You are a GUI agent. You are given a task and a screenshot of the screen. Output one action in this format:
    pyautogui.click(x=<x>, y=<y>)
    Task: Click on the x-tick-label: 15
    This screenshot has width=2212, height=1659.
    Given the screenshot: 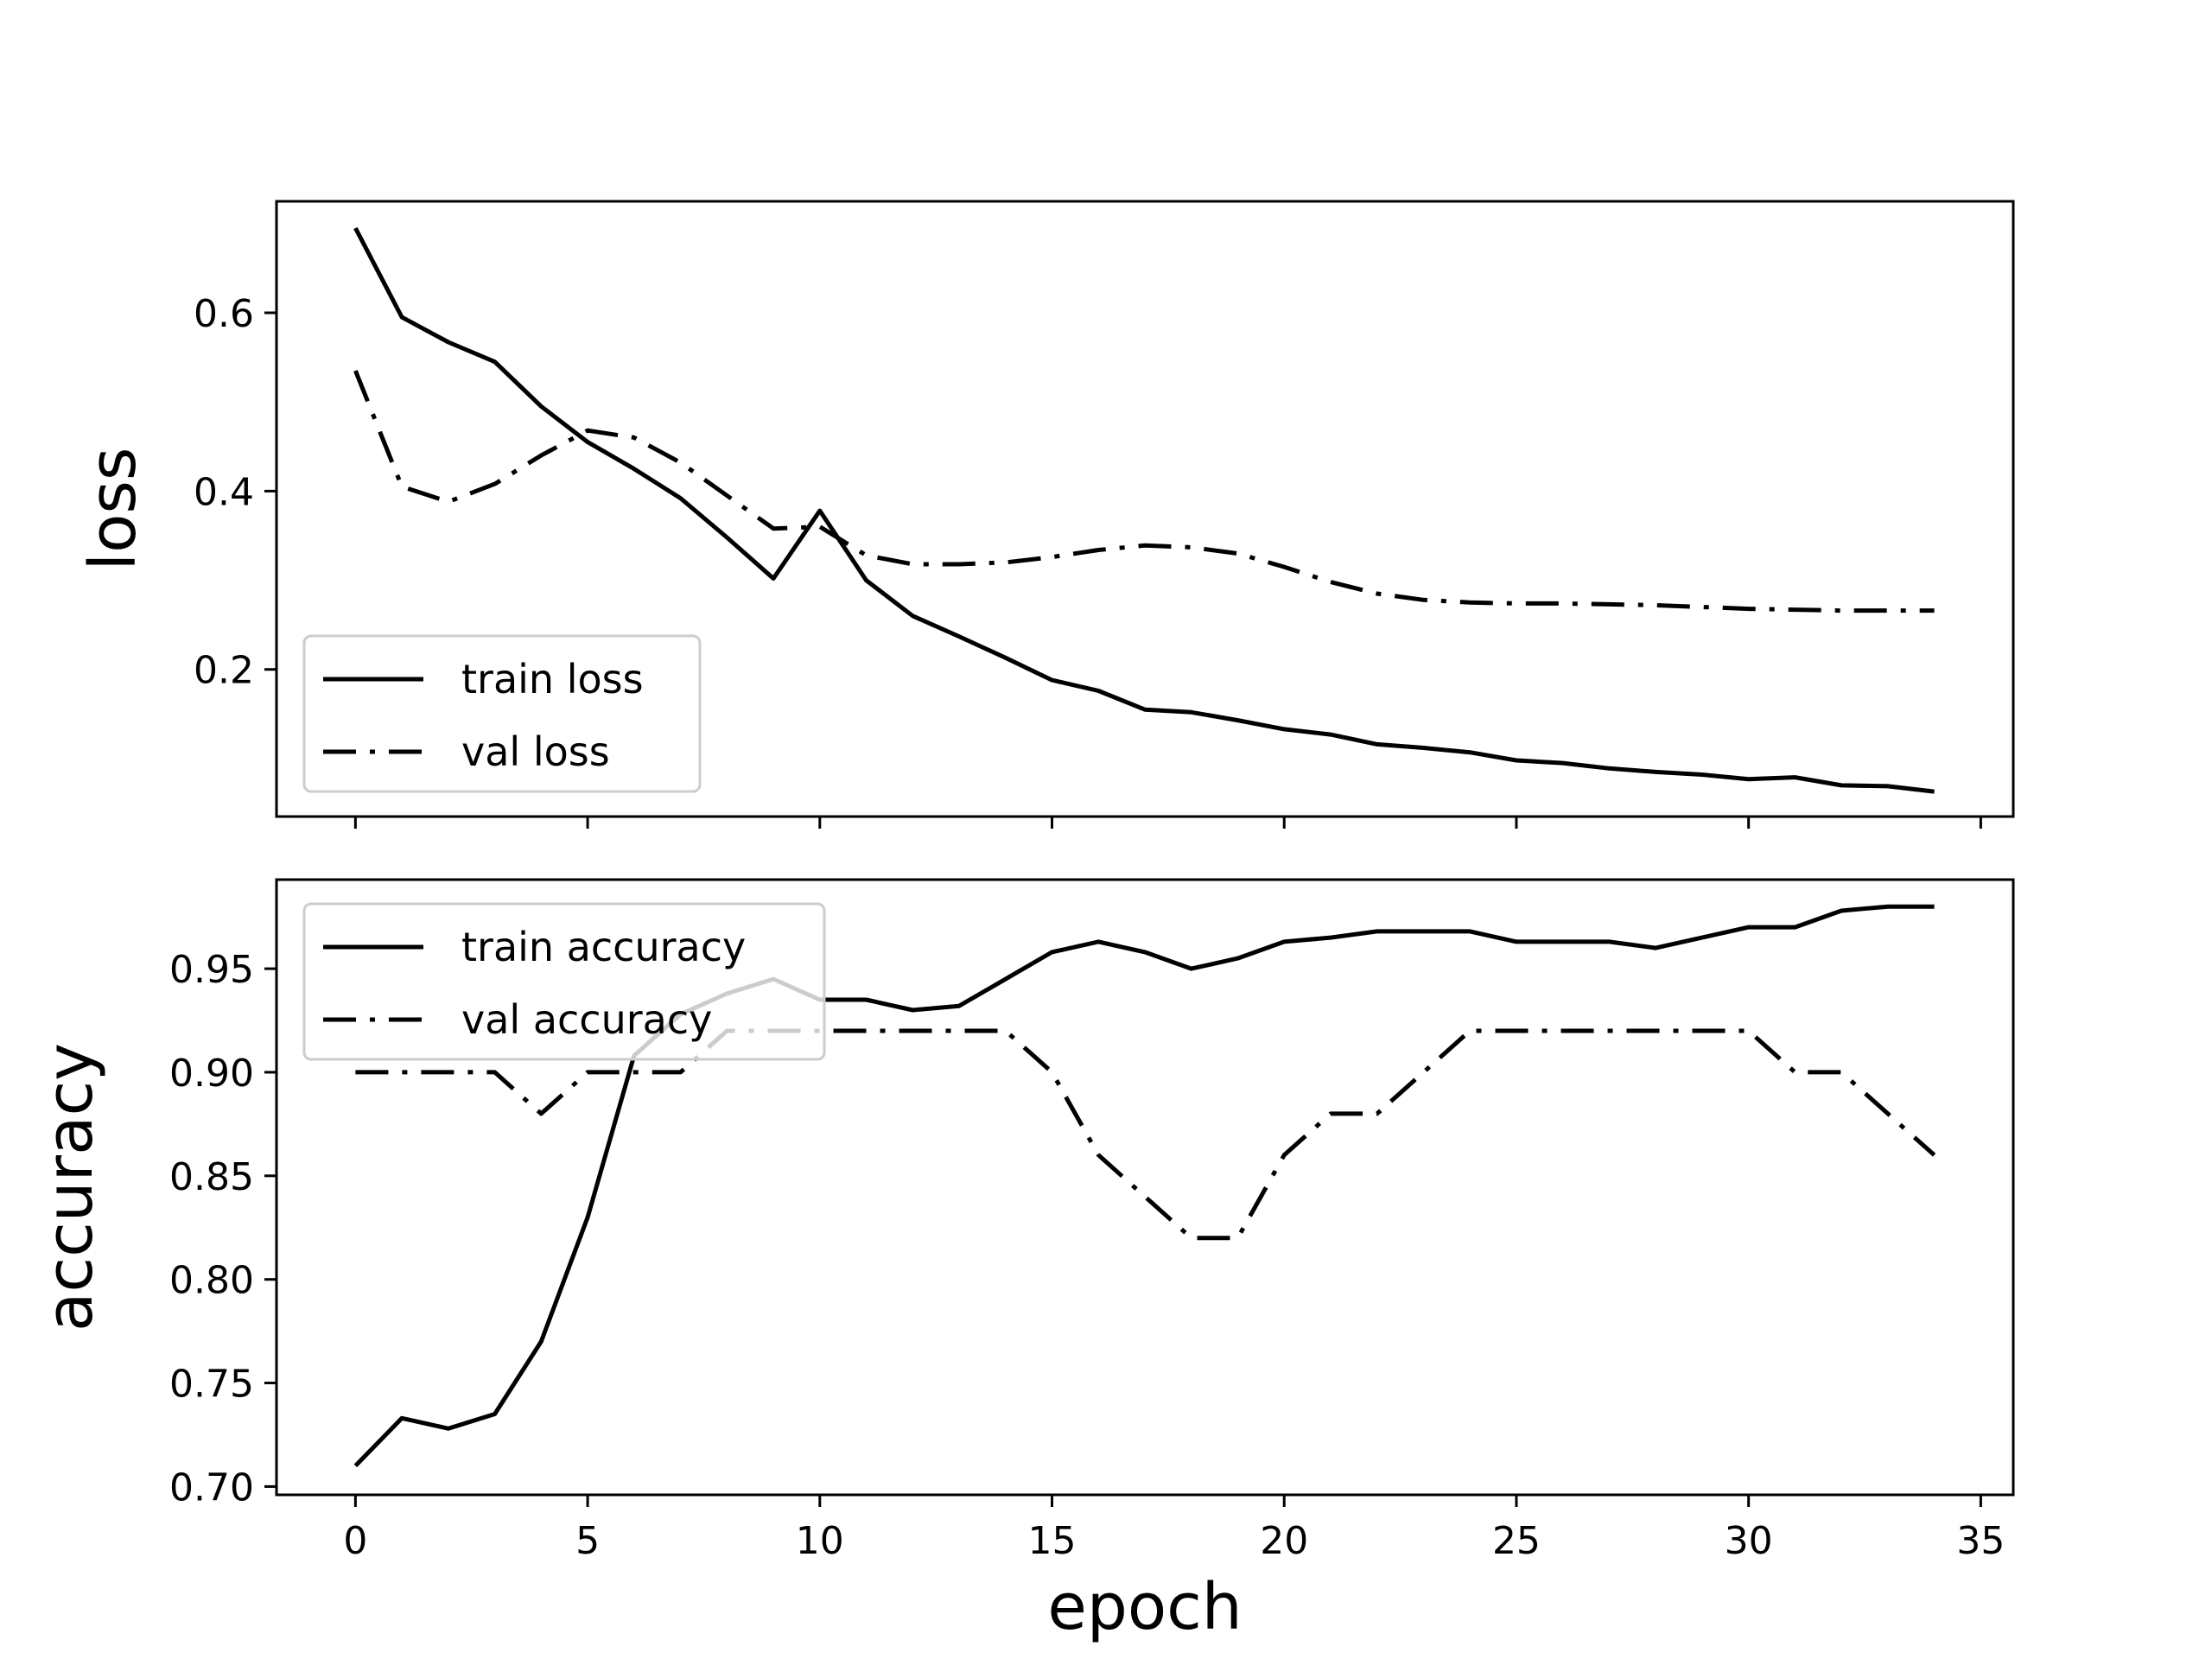 What is the action you would take?
    pyautogui.click(x=1052, y=1541)
    